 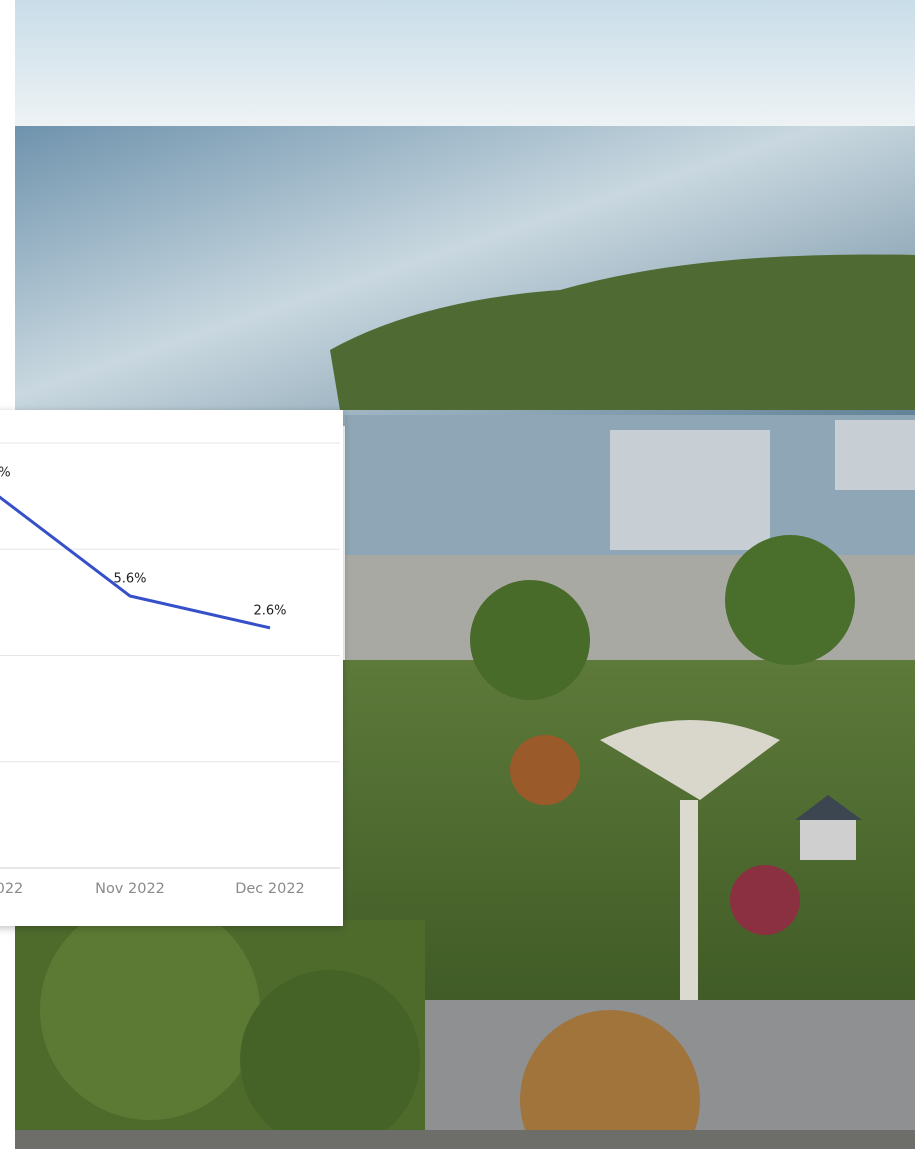 I want to click on chart: Oct 2022 Nov 2022 Dec 2022 15.6% 5.6% 2.6%, so click(x=170, y=669).